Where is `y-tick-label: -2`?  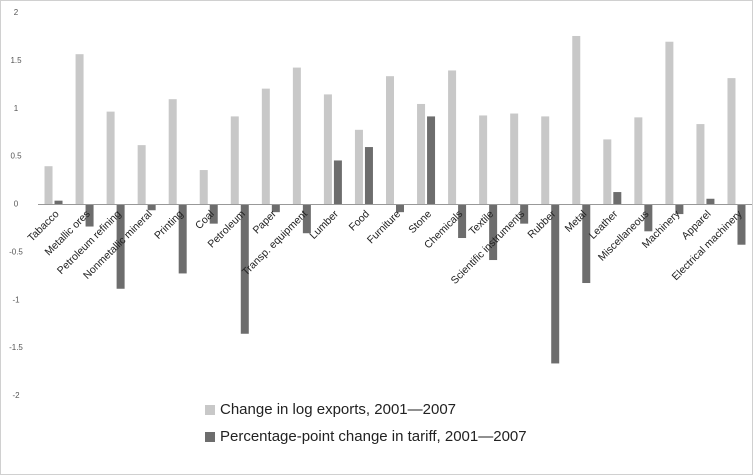 y-tick-label: -2 is located at coordinates (16, 395).